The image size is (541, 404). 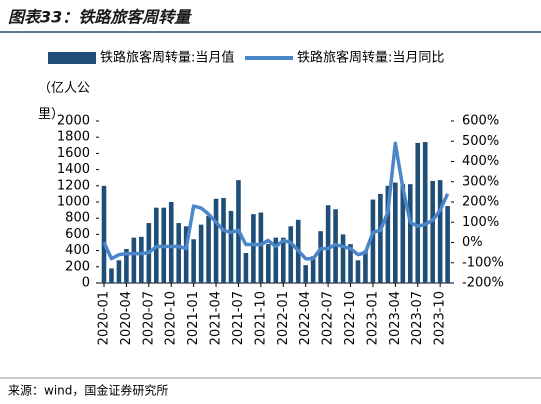 What do you see at coordinates (216, 318) in the screenshot?
I see `x-tick-label: 2021-04` at bounding box center [216, 318].